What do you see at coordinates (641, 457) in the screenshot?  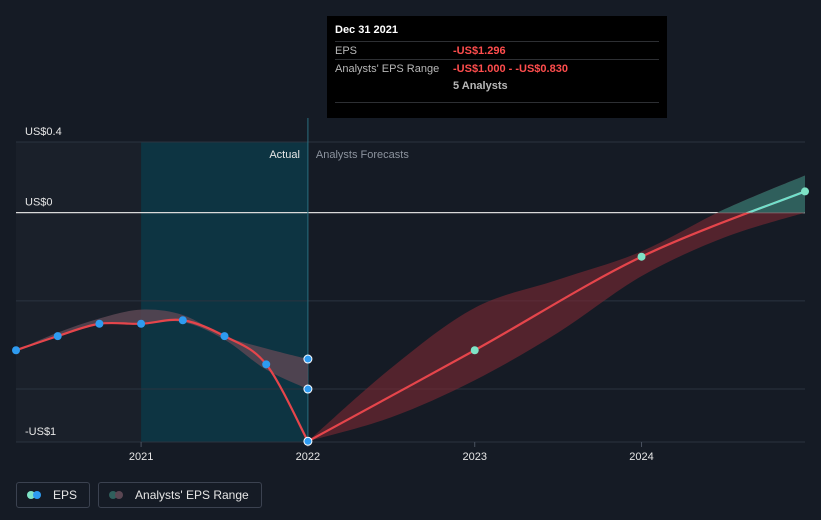 I see `x-axis-label: 2024` at bounding box center [641, 457].